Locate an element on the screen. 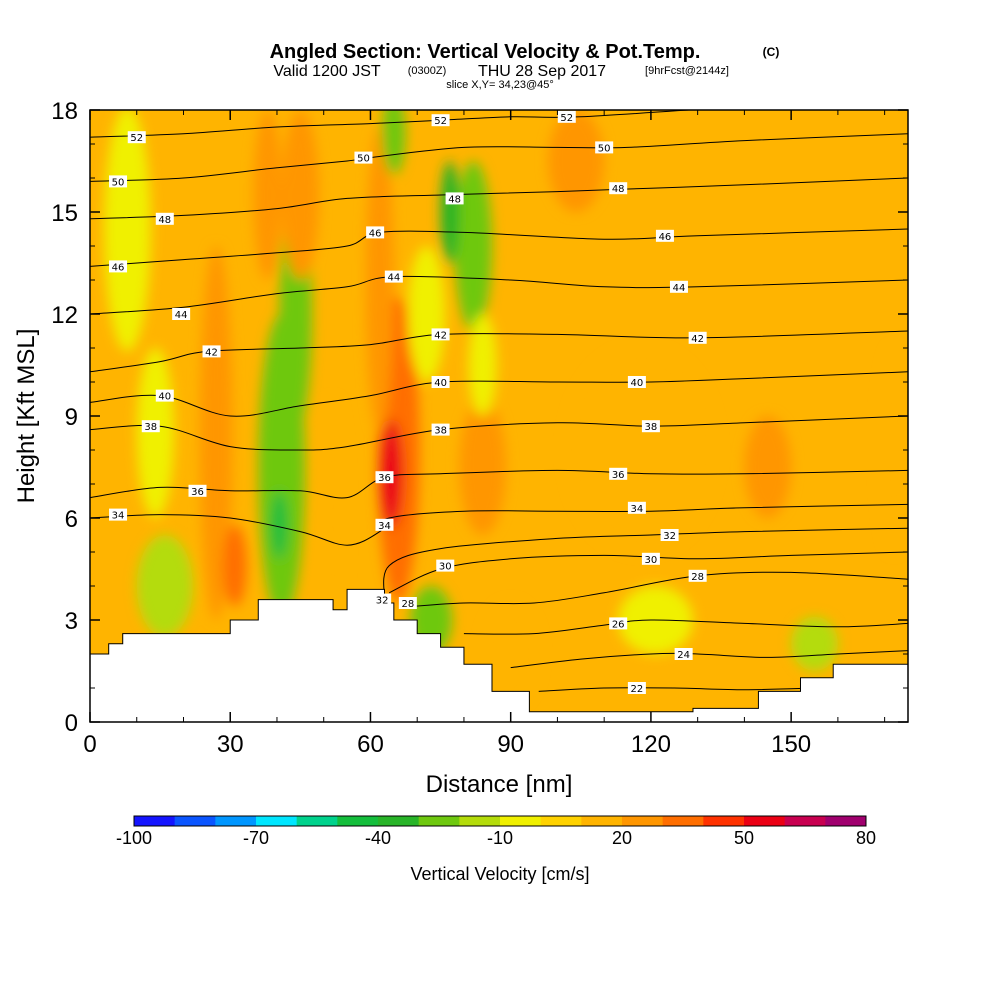 The width and height of the screenshot is (1000, 1000). contour-label: 22 is located at coordinates (636, 688).